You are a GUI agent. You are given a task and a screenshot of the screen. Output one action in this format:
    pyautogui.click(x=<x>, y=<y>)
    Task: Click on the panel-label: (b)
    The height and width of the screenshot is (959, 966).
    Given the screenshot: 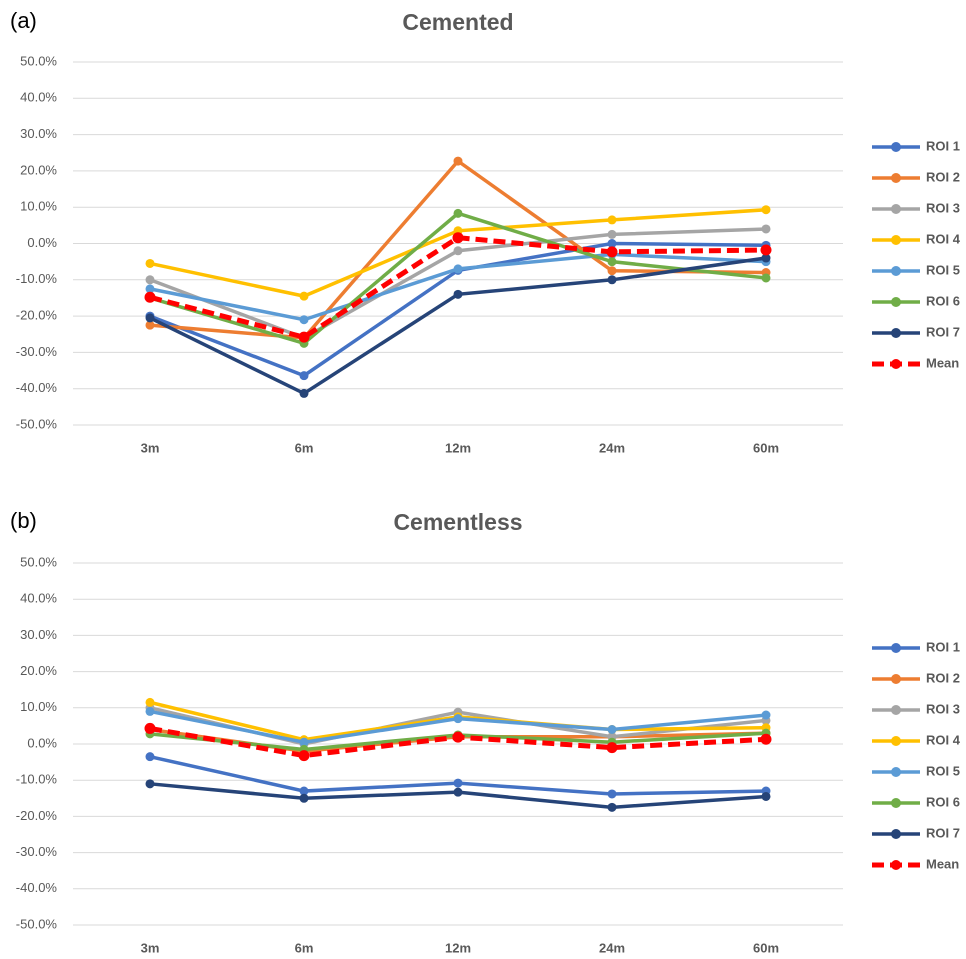 What is the action you would take?
    pyautogui.click(x=23, y=520)
    